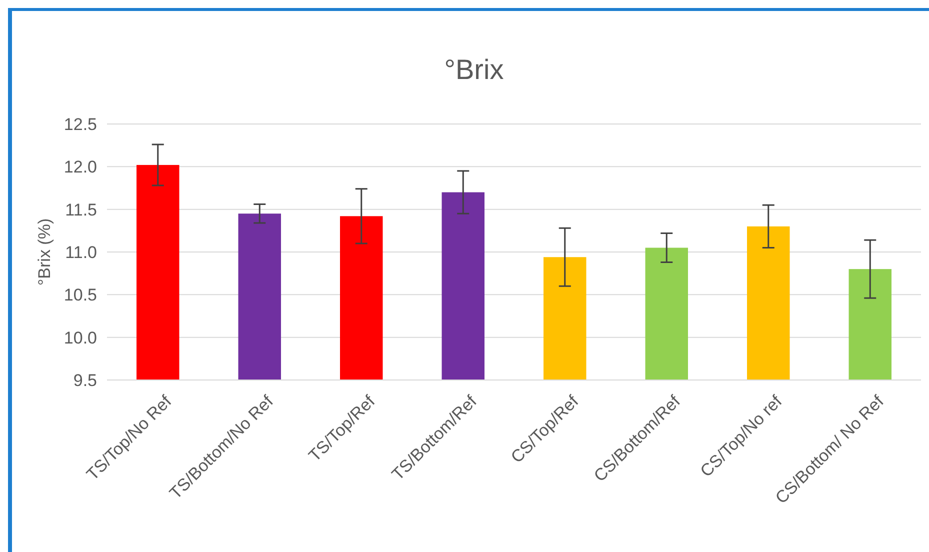 Image resolution: width=929 pixels, height=552 pixels. Describe the element at coordinates (80, 338) in the screenshot. I see `y-tick-label: 10.0` at that location.